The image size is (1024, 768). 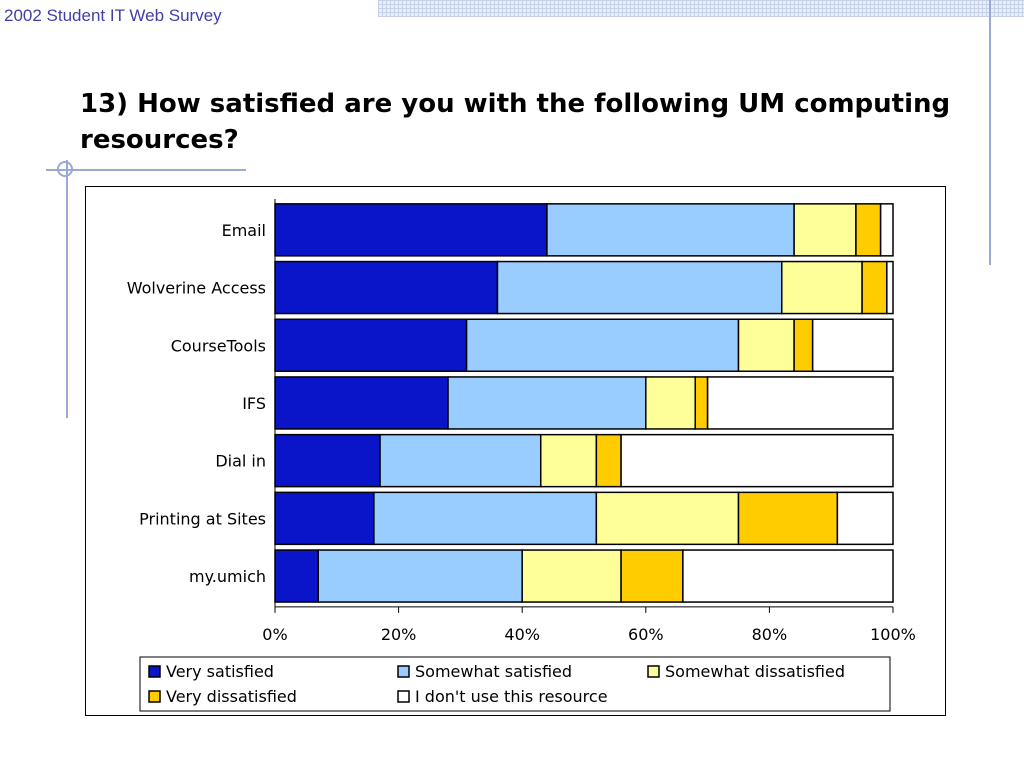 I want to click on x-tick-label: 40%, so click(x=522, y=634).